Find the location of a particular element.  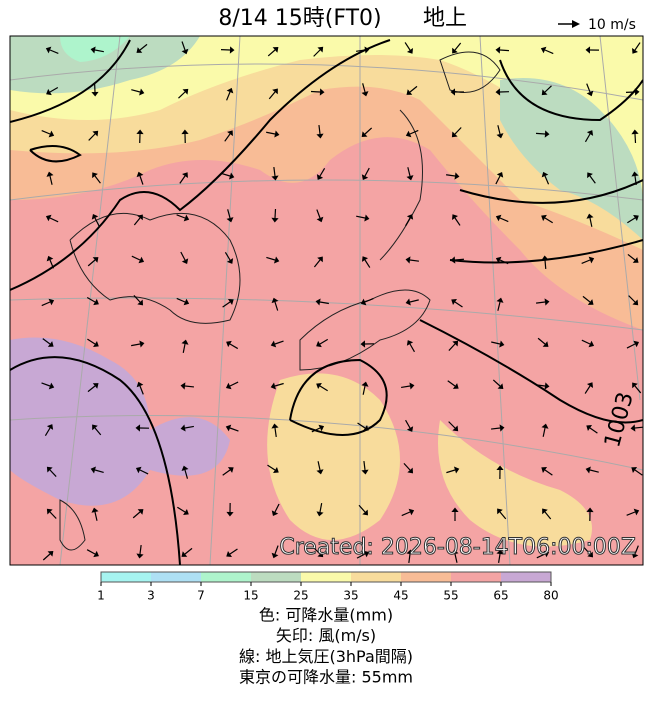

colorbar-tick-label: 25 is located at coordinates (300, 596).